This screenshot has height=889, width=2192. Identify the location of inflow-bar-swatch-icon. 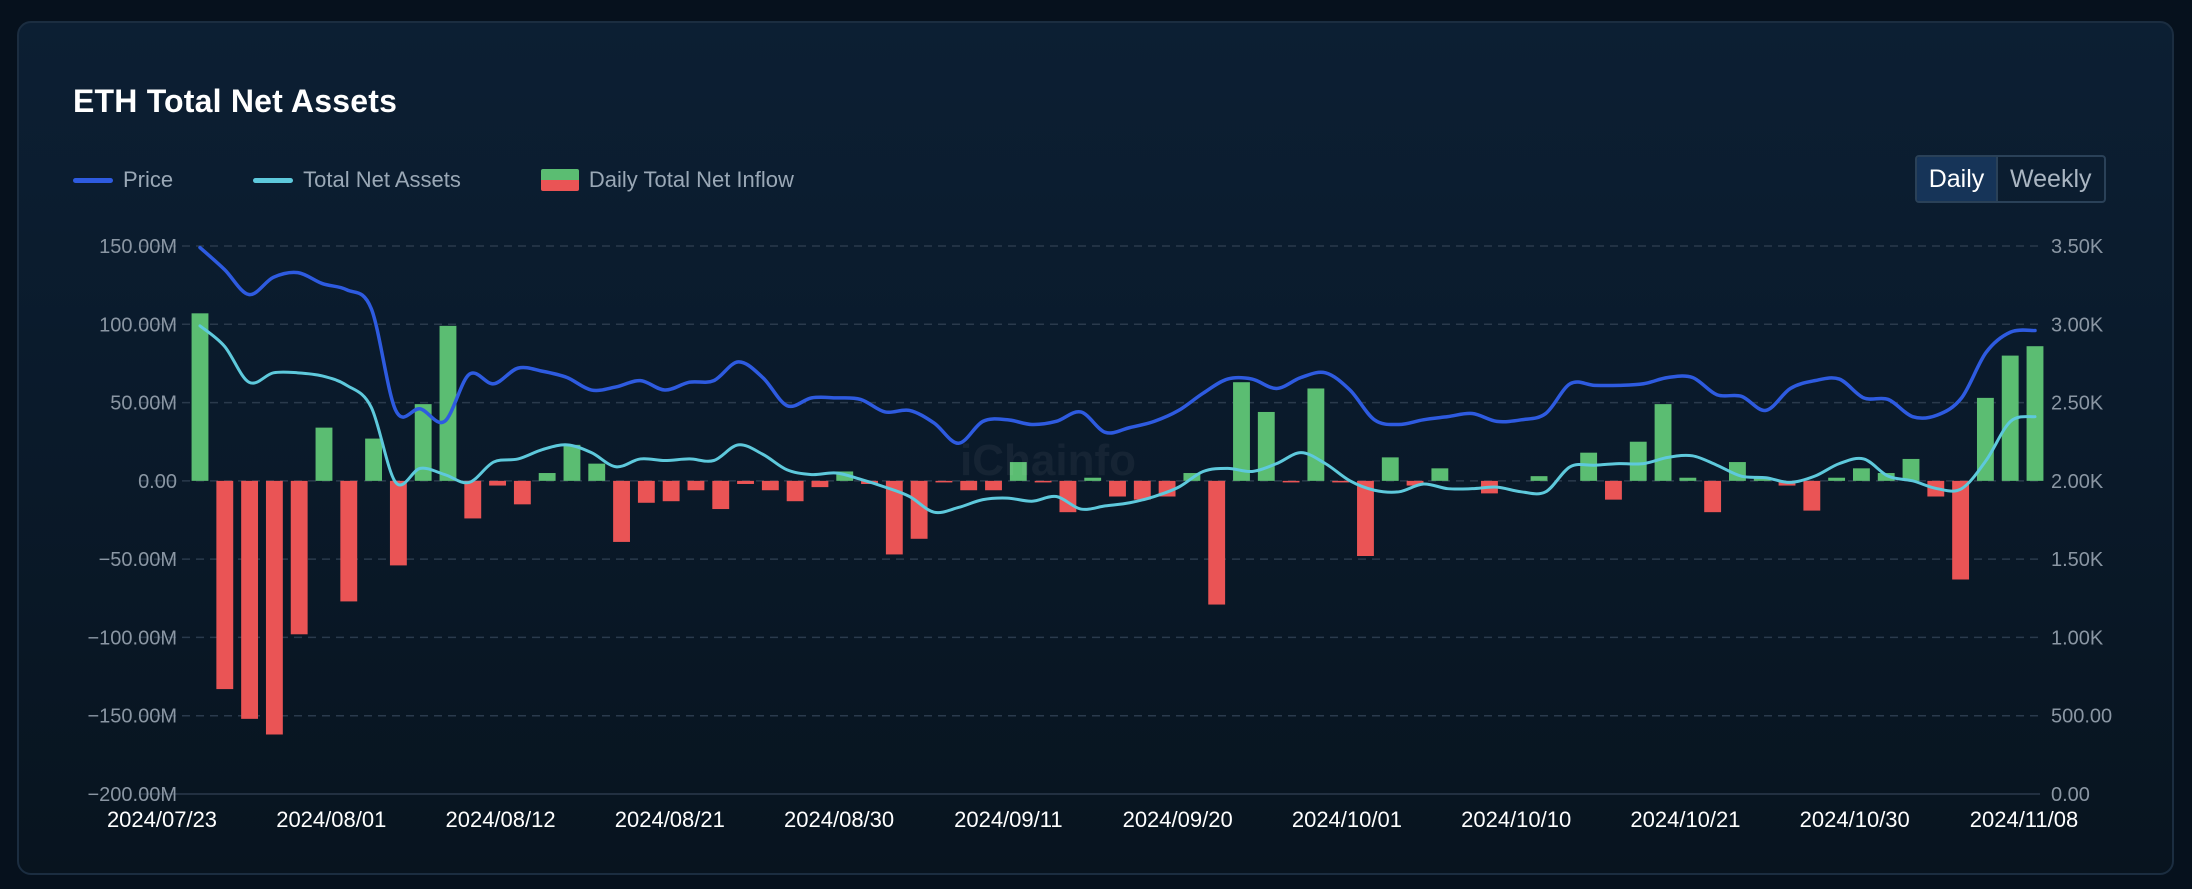
(559, 180).